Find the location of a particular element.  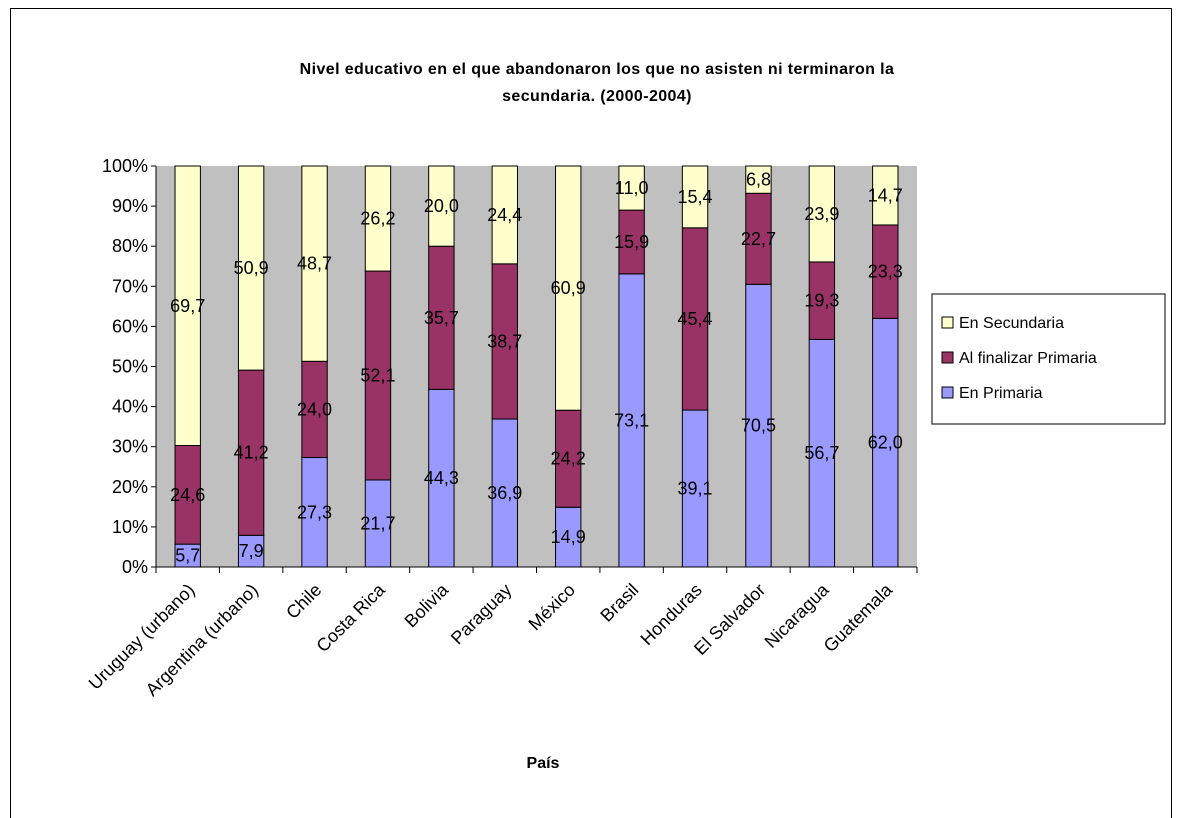

data-label-en-primaria-nicaragua: 56,7 is located at coordinates (821, 453).